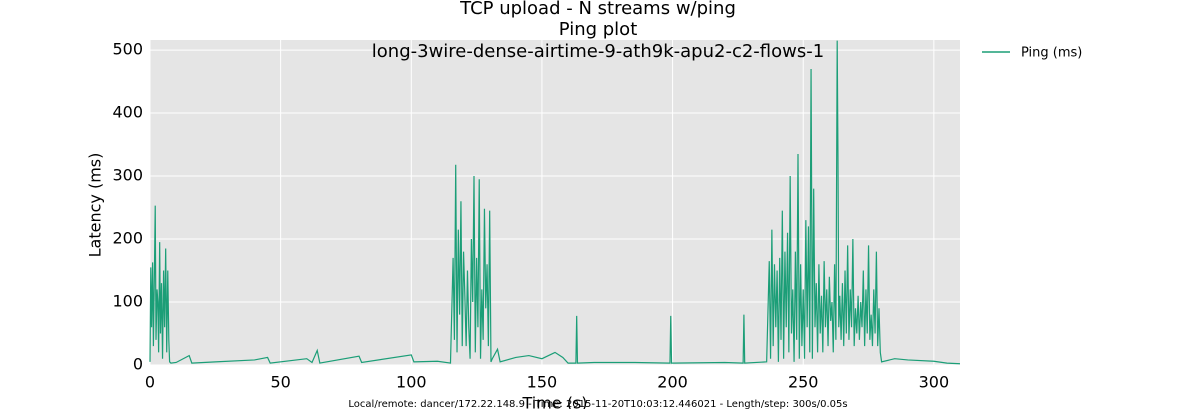  What do you see at coordinates (95, 205) in the screenshot?
I see `y-axis-label: Latency (ms)` at bounding box center [95, 205].